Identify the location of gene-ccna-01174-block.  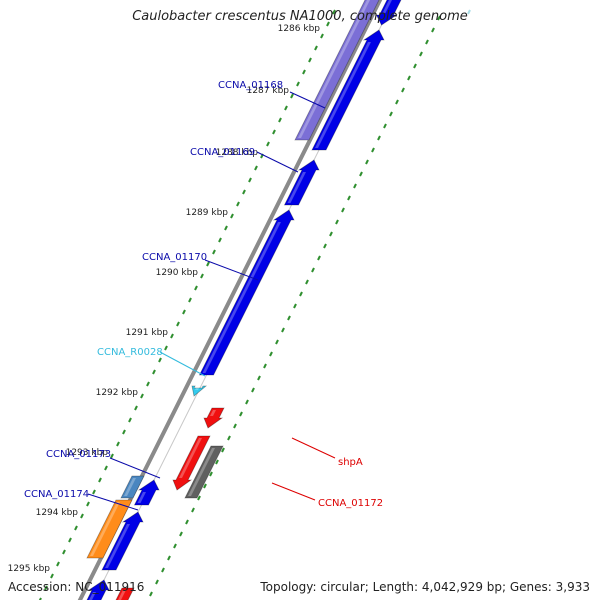
(109, 529).